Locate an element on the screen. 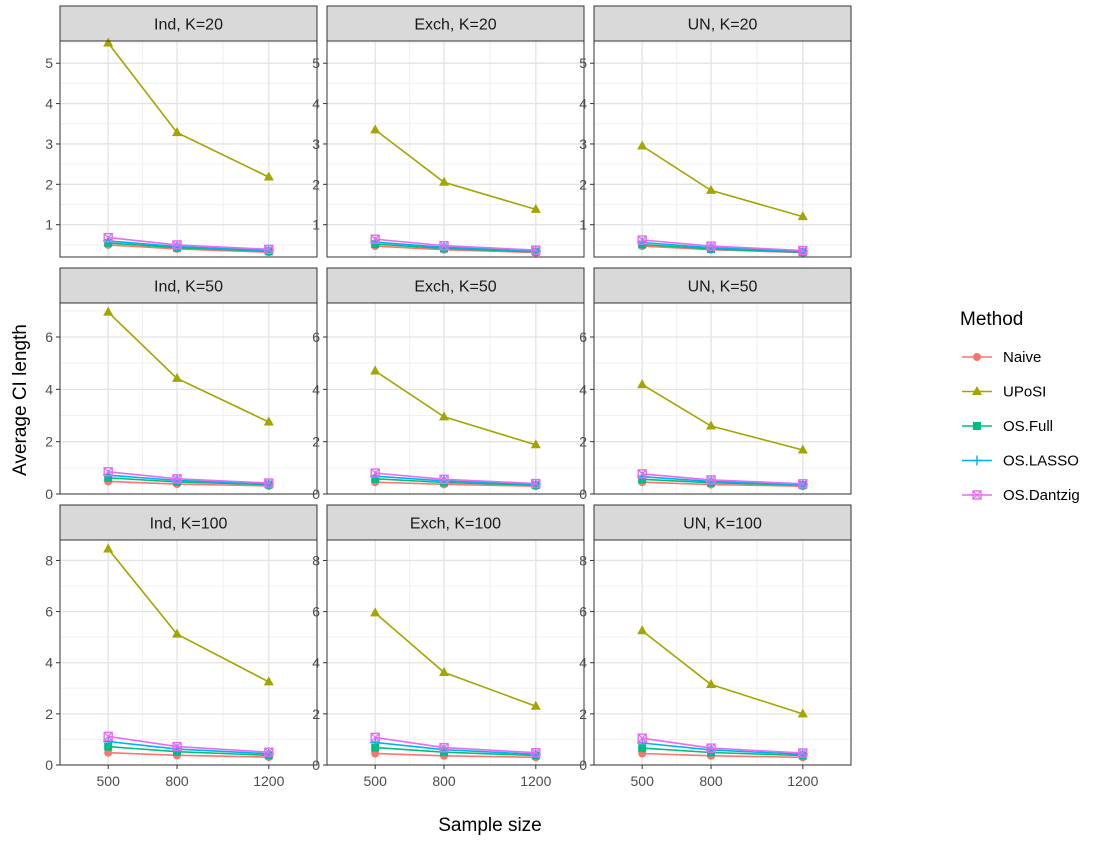 This screenshot has height=843, width=1110. data-point-os-full is located at coordinates (642, 748).